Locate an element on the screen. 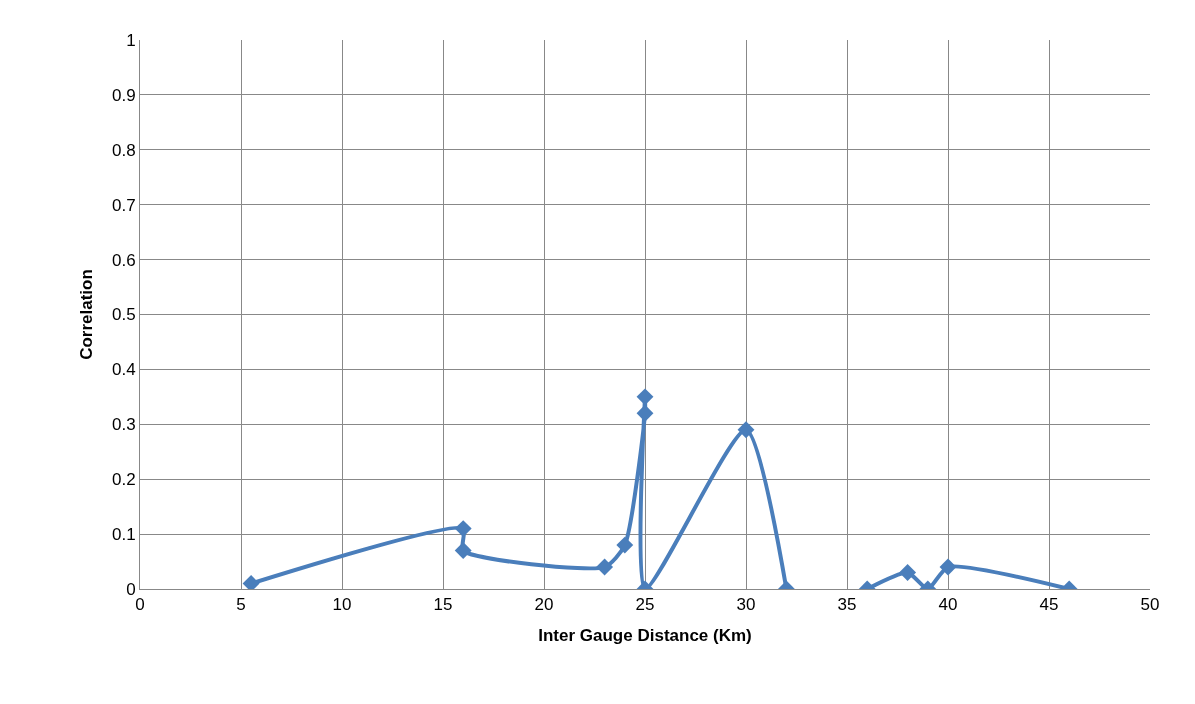 The image size is (1195, 704). x-tick-label: 20 is located at coordinates (544, 605).